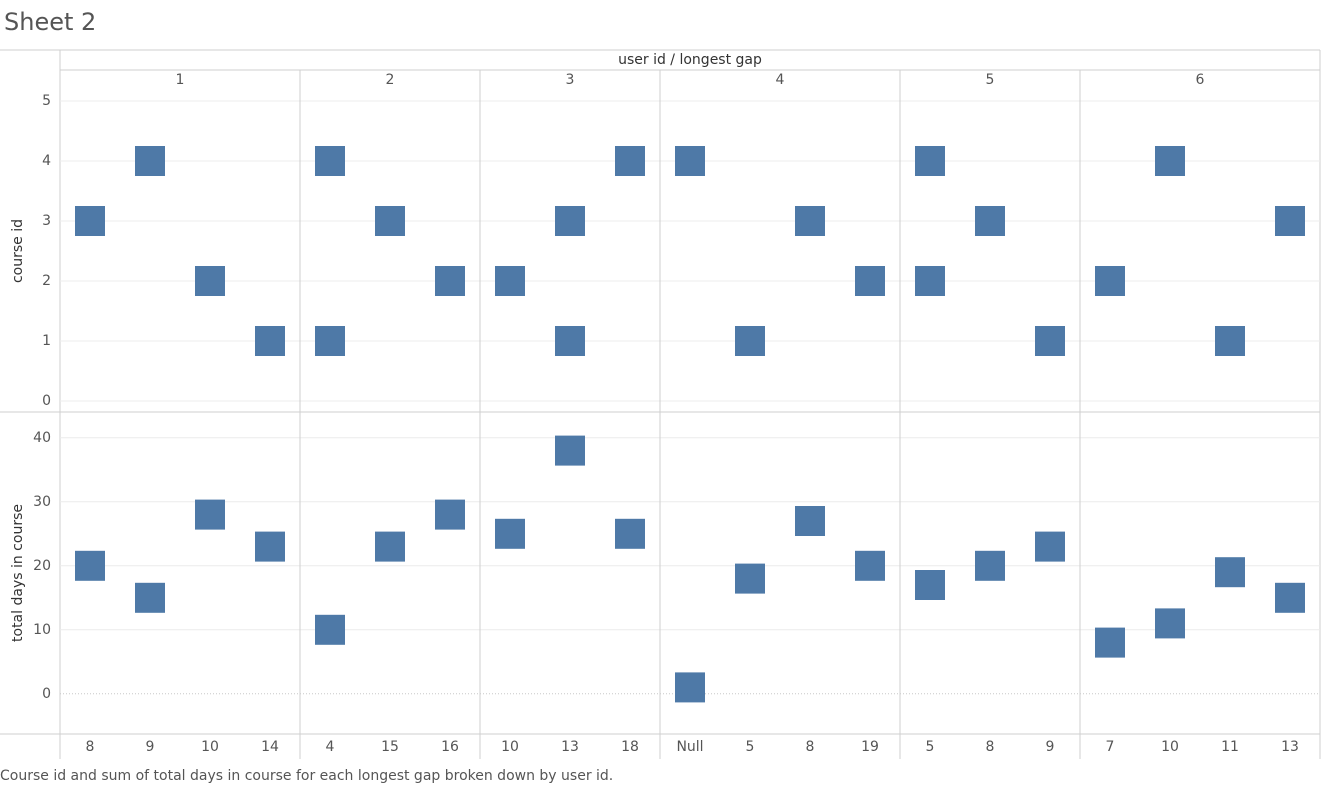 The height and width of the screenshot is (789, 1321). I want to click on y-tick-label: 3, so click(46, 221).